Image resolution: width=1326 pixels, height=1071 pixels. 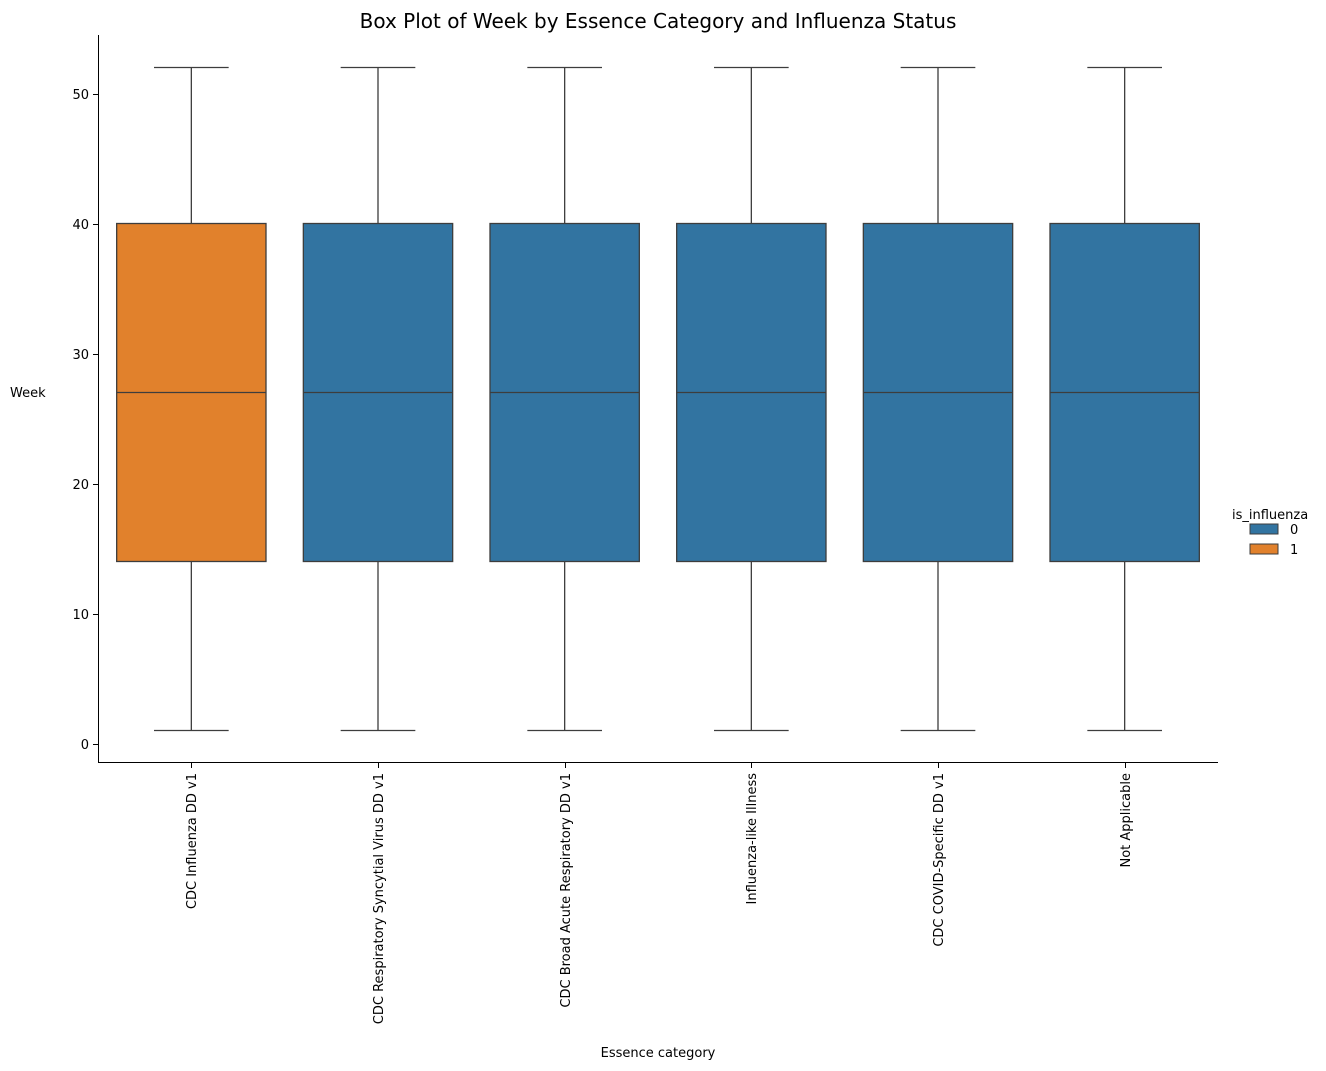 I want to click on x-tick-label: CDC Respiratory Syncytial Virus DD v1, so click(x=379, y=898).